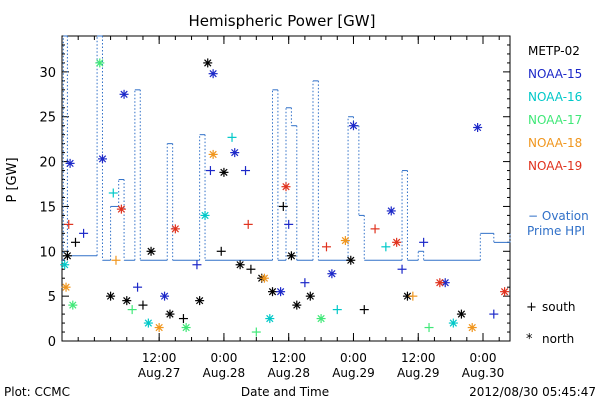 This screenshot has height=400, width=600. What do you see at coordinates (285, 392) in the screenshot?
I see `x-axis-label: Date and Time` at bounding box center [285, 392].